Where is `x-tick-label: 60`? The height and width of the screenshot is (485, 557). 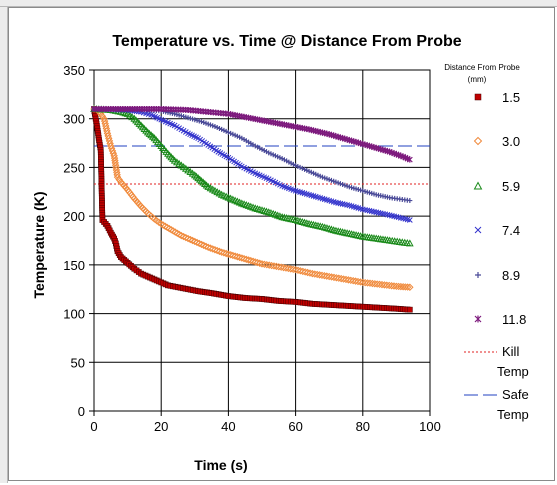 x-tick-label: 60 is located at coordinates (295, 426).